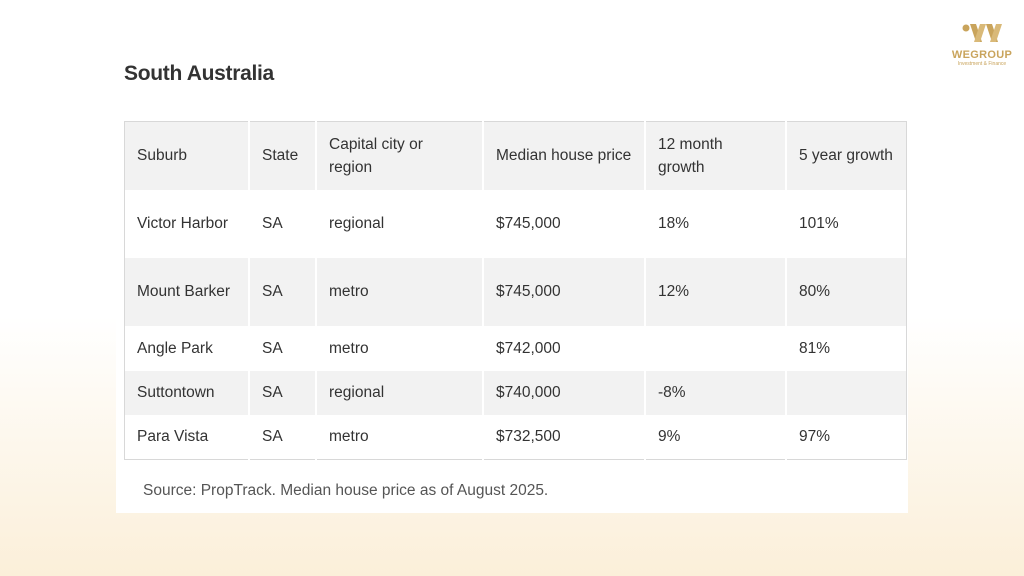 The height and width of the screenshot is (576, 1024). Describe the element at coordinates (716, 155) in the screenshot. I see `column-header: 12 month growth` at that location.